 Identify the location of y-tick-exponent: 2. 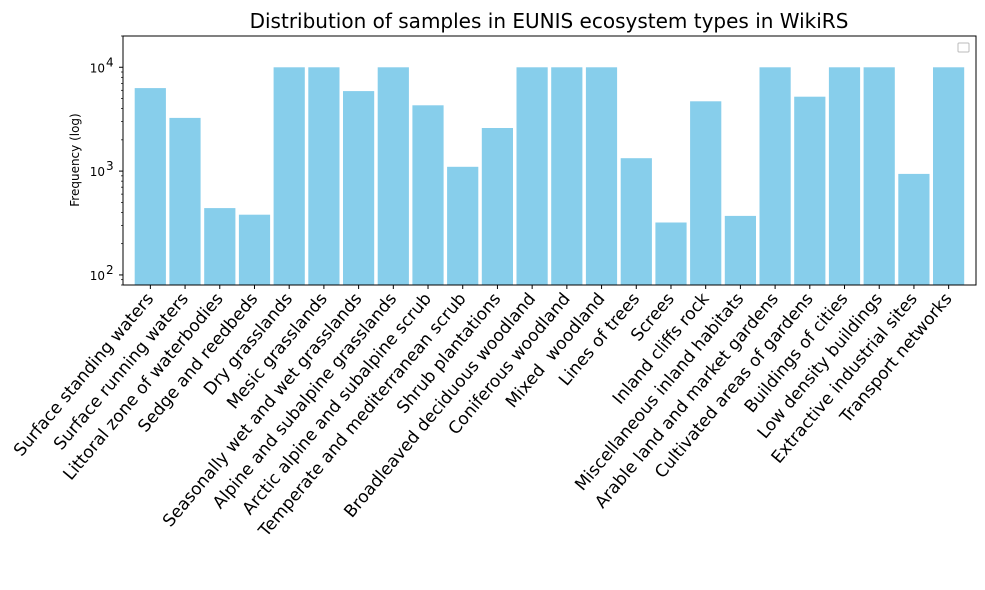
(110, 270).